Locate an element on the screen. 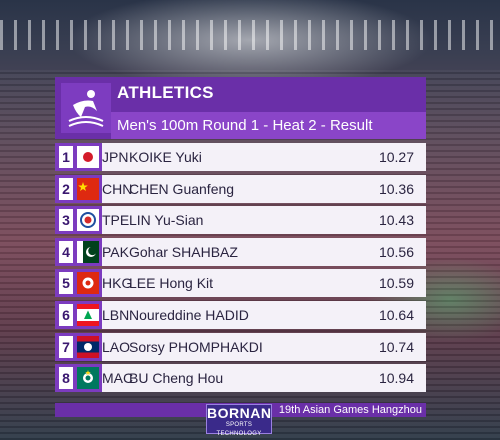  macau-flag-icon is located at coordinates (88, 378).